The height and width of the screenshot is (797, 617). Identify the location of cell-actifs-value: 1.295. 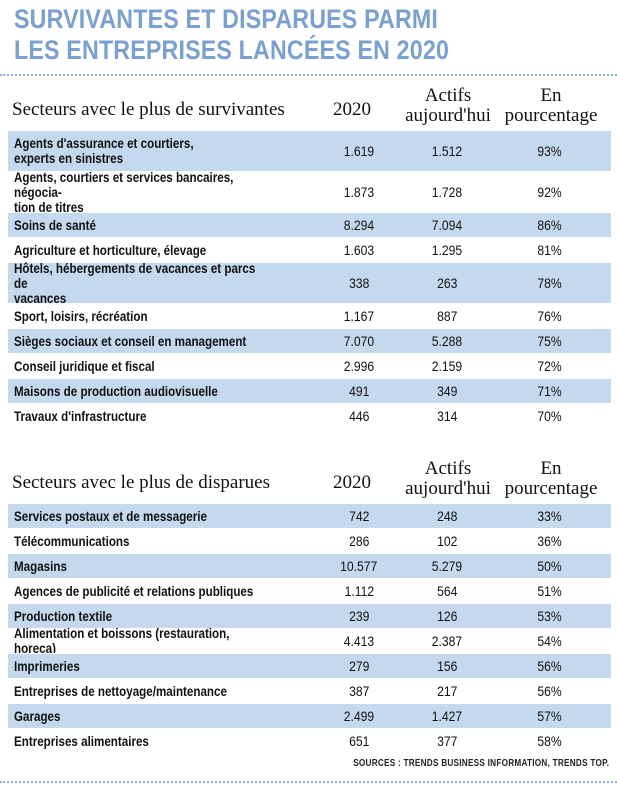
(447, 250).